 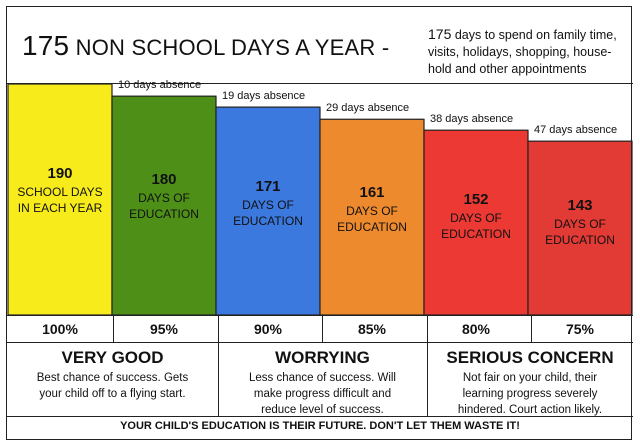 I want to click on bar-label: 190 SCHOOL DAYS IN EACH YEAR, so click(x=60, y=190).